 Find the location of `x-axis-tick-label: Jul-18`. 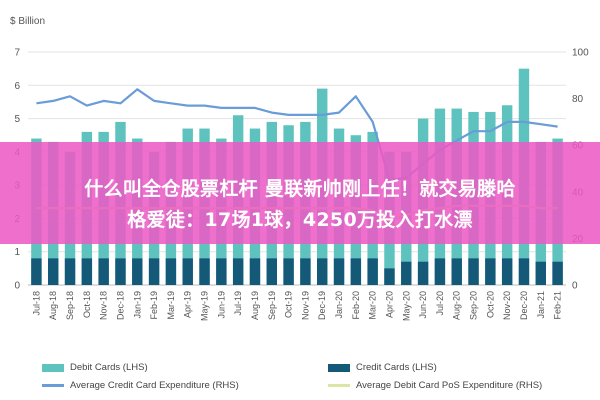

x-axis-tick-label: Jul-18 is located at coordinates (36, 303).